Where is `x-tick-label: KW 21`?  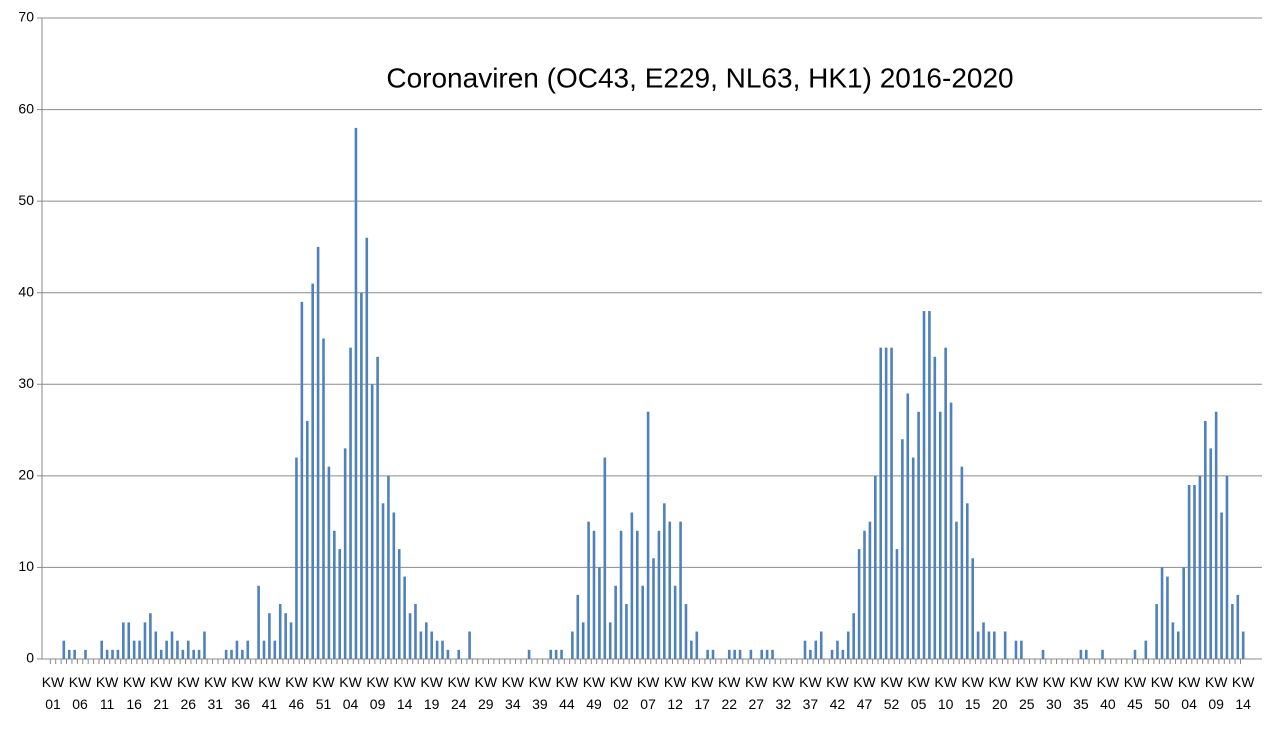
x-tick-label: KW 21 is located at coordinates (161, 693).